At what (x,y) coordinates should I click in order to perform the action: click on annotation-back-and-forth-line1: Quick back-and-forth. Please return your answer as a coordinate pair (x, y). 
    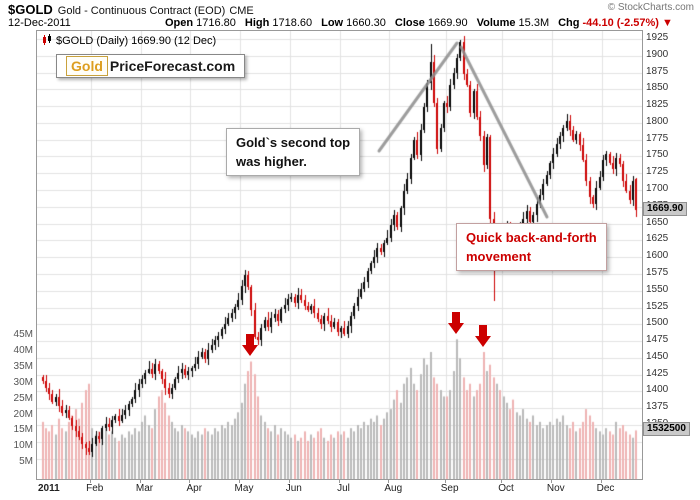
    Looking at the image, I should click on (531, 237).